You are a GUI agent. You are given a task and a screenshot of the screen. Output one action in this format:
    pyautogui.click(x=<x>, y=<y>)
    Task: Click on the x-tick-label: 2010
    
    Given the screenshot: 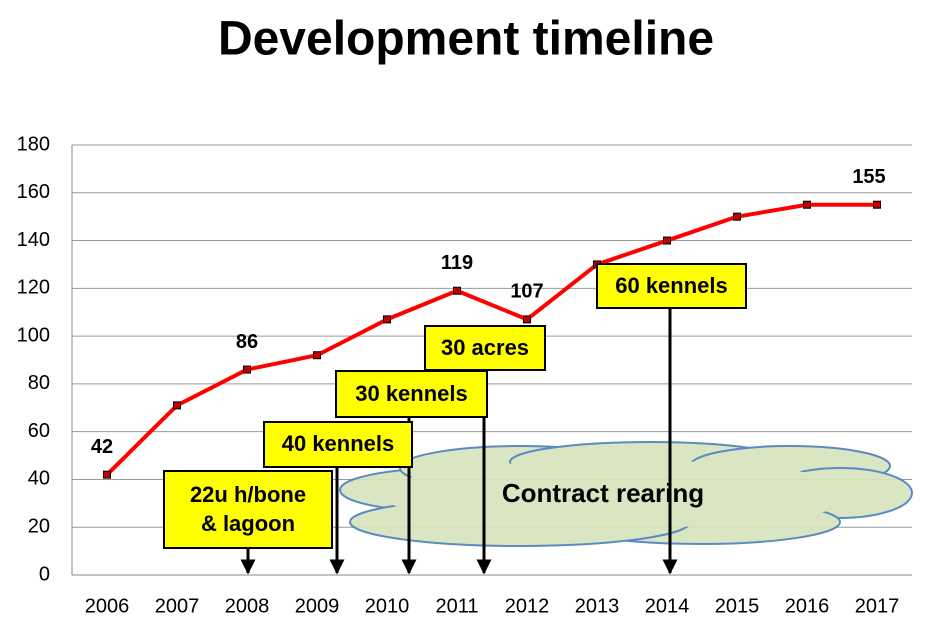 What is the action you would take?
    pyautogui.click(x=387, y=606)
    